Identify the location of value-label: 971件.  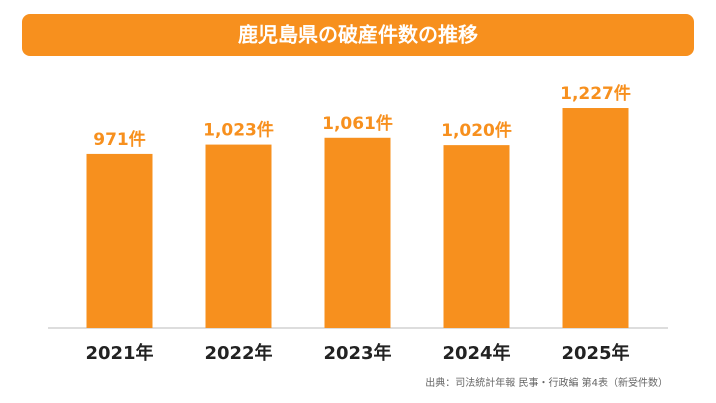
(119, 139).